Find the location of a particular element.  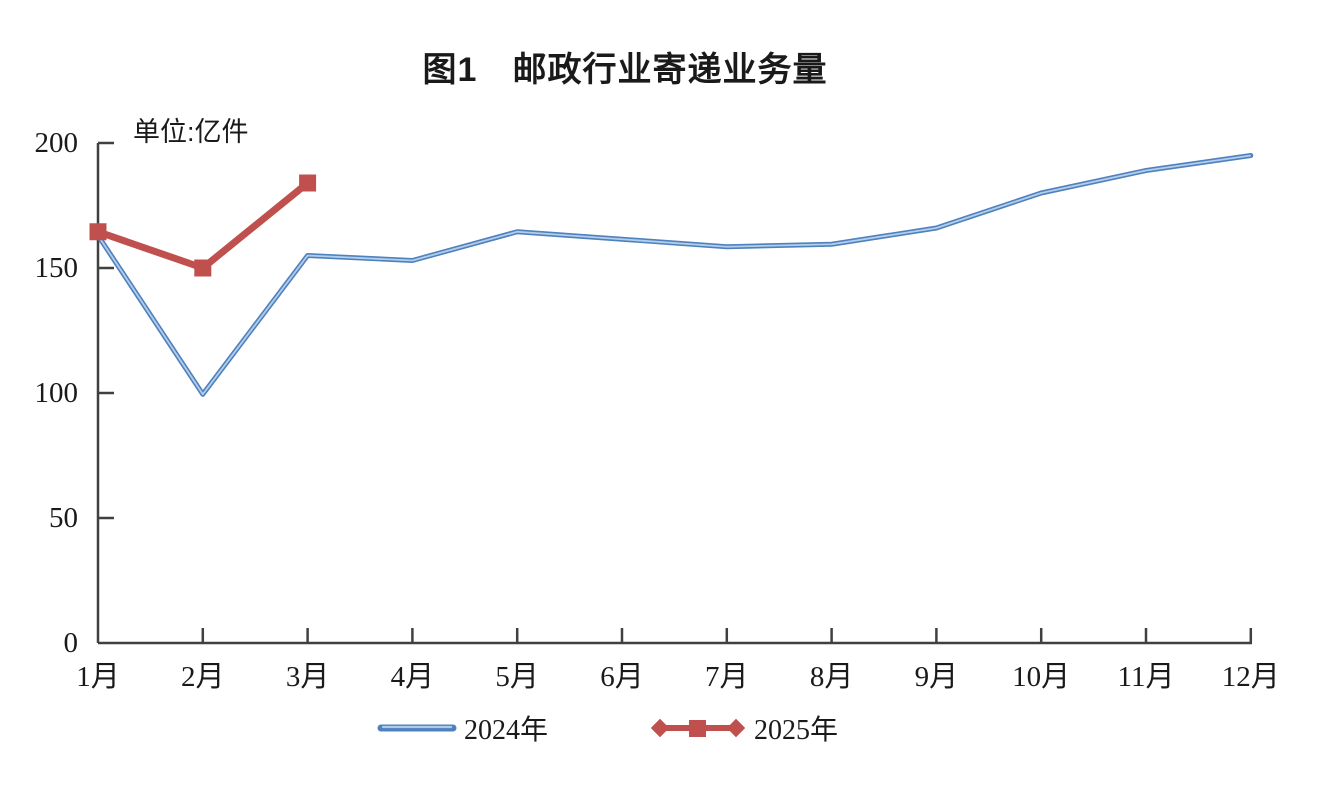

legend-item-2024: 2024年 is located at coordinates (462, 728).